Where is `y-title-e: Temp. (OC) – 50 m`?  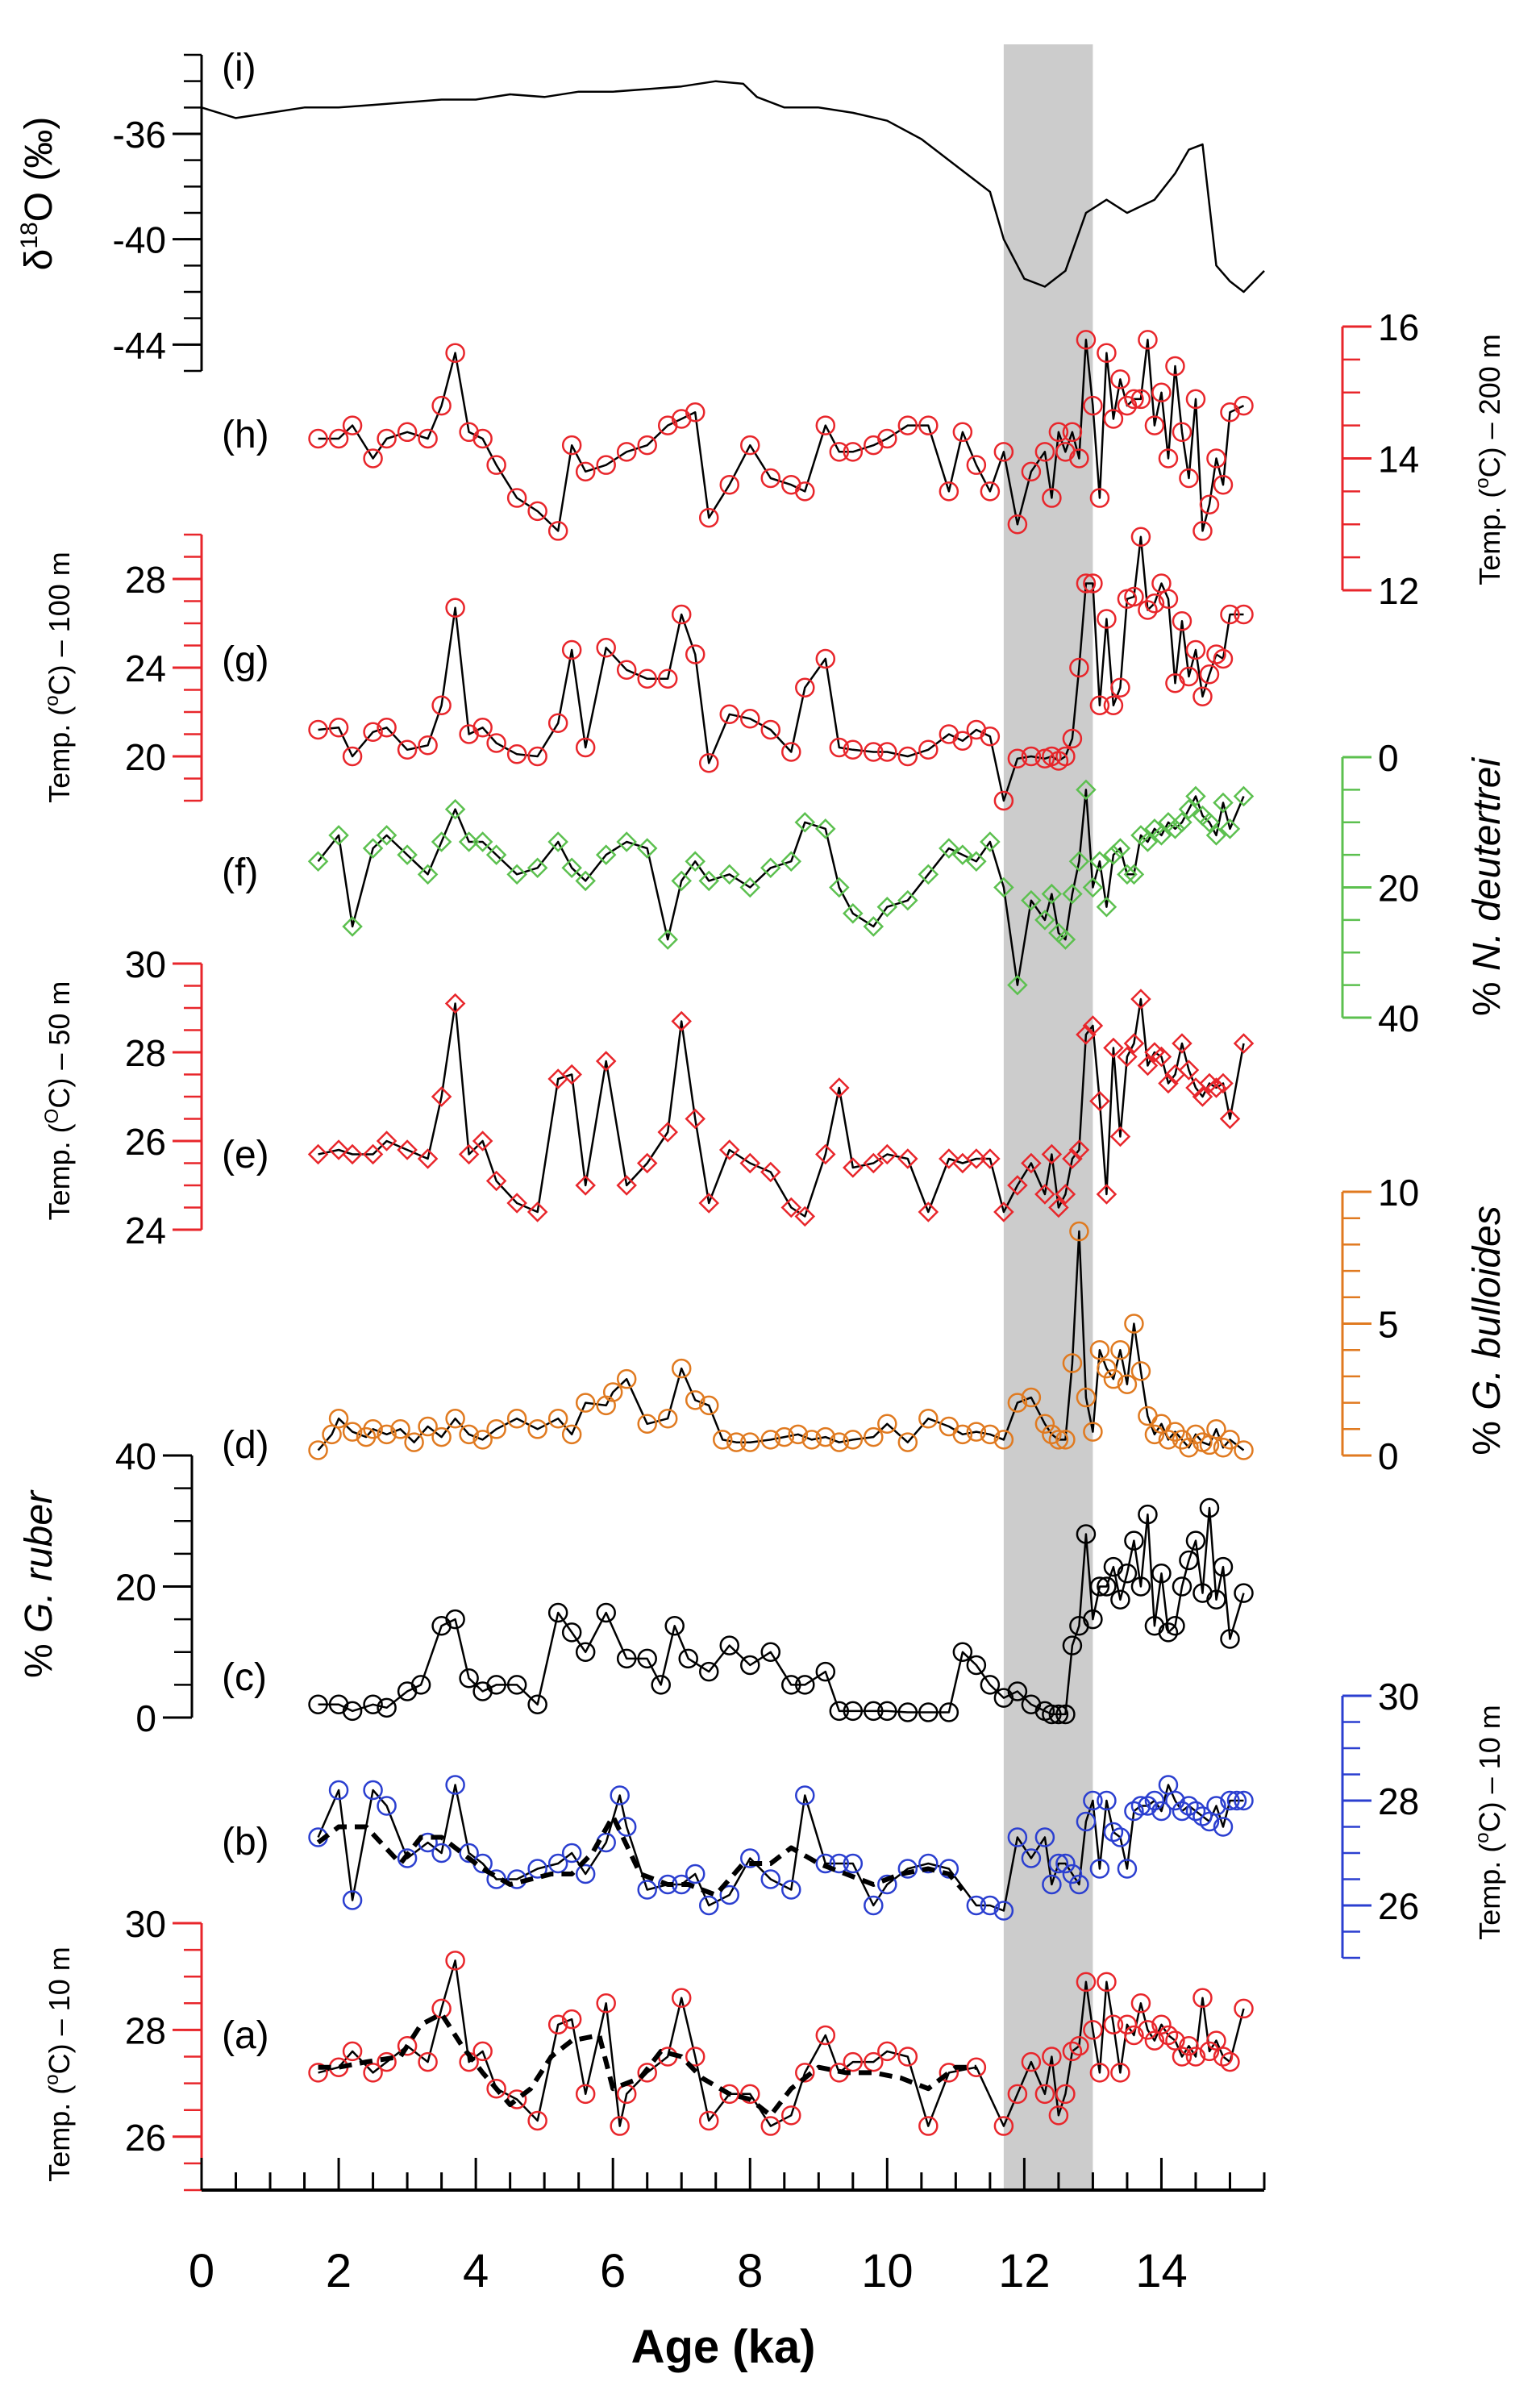 y-title-e: Temp. (OC) – 50 m is located at coordinates (58, 1101).